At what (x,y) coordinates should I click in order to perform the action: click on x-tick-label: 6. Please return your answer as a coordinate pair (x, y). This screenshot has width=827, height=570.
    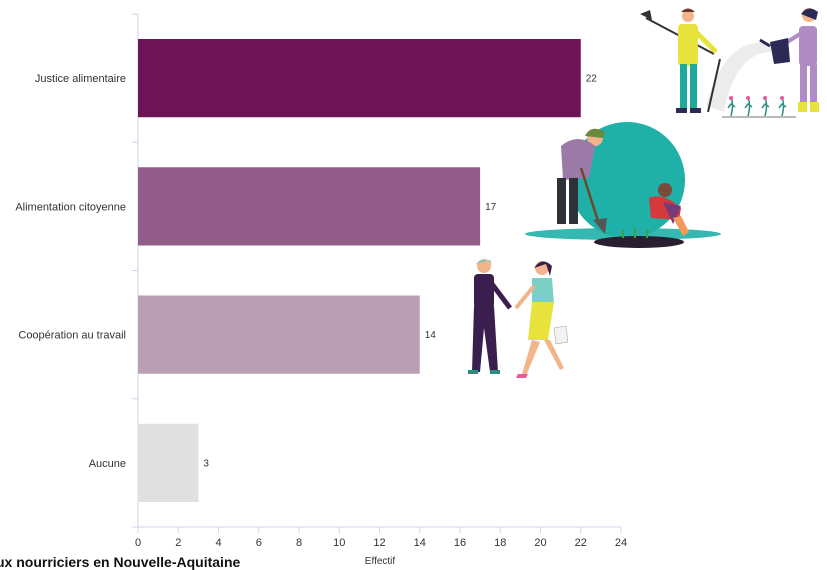
    Looking at the image, I should click on (259, 543).